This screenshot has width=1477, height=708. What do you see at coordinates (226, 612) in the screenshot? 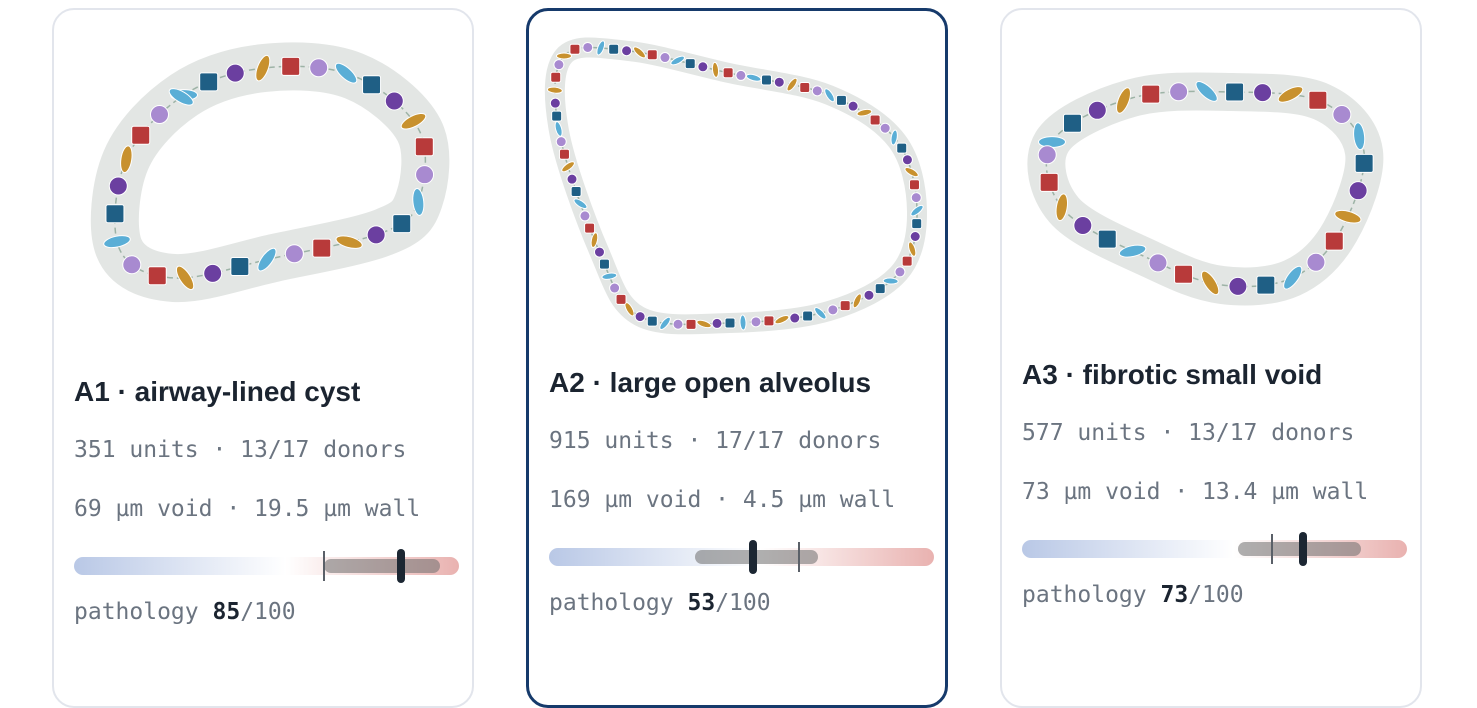
I see `score-value: 85` at bounding box center [226, 612].